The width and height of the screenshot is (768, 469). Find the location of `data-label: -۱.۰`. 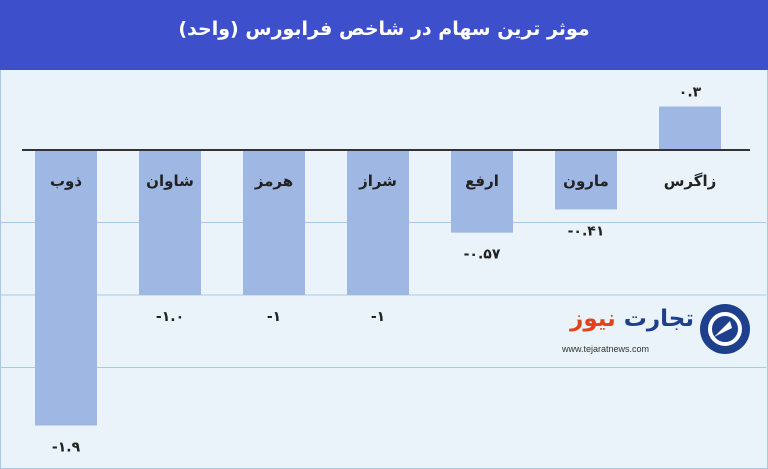

data-label: -۱.۰ is located at coordinates (170, 317).